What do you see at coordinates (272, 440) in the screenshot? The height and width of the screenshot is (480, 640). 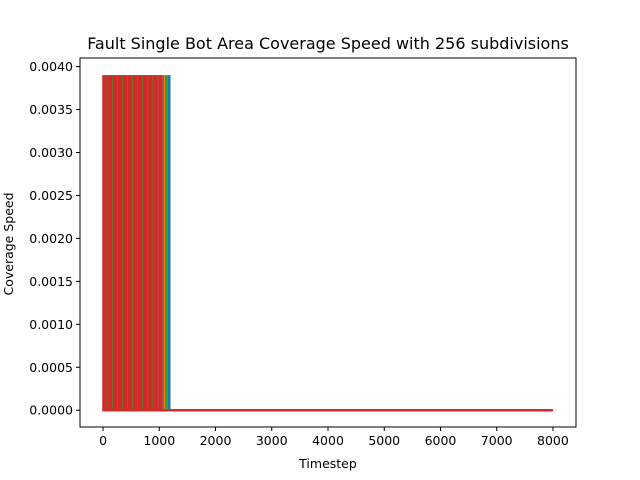 I see `x-tick-label: 3000` at bounding box center [272, 440].